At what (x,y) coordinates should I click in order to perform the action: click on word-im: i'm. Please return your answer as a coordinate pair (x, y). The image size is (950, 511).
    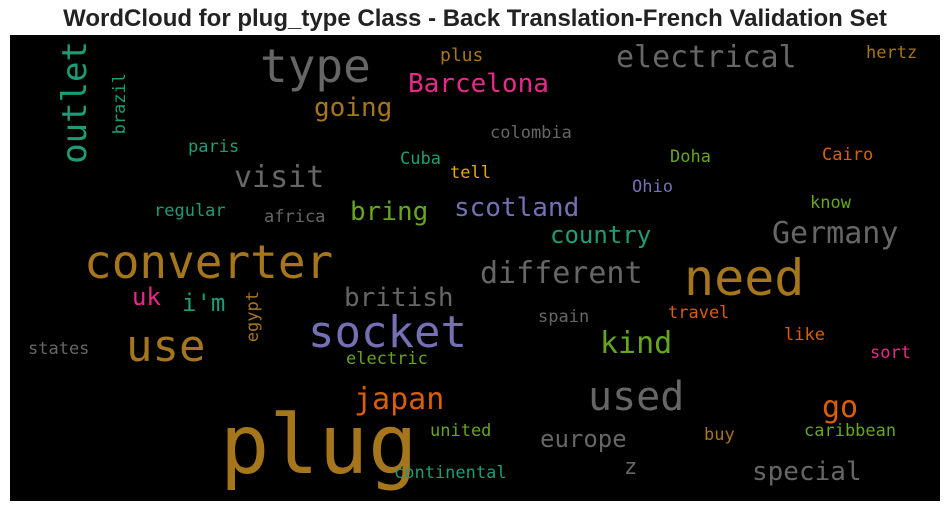
    Looking at the image, I should click on (204, 303).